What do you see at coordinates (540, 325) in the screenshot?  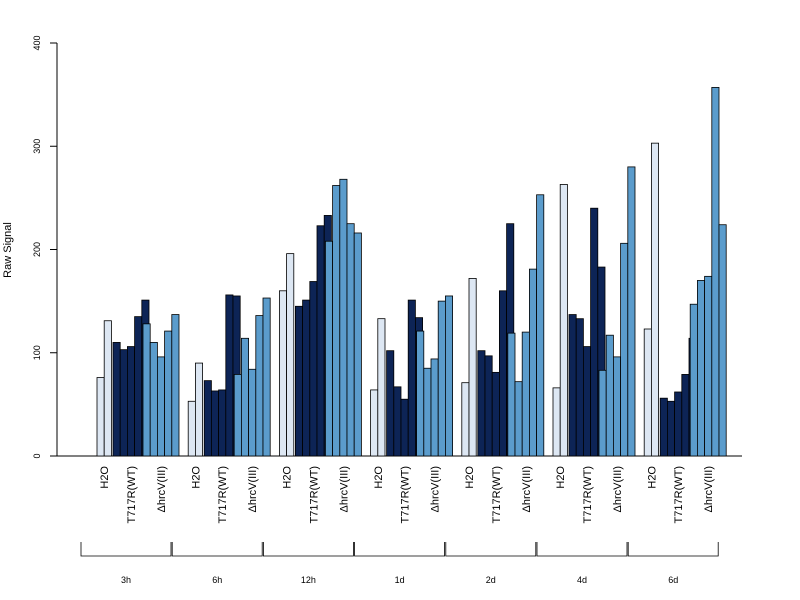 I see `bar-2d-ΔhrcV(III)-5` at bounding box center [540, 325].